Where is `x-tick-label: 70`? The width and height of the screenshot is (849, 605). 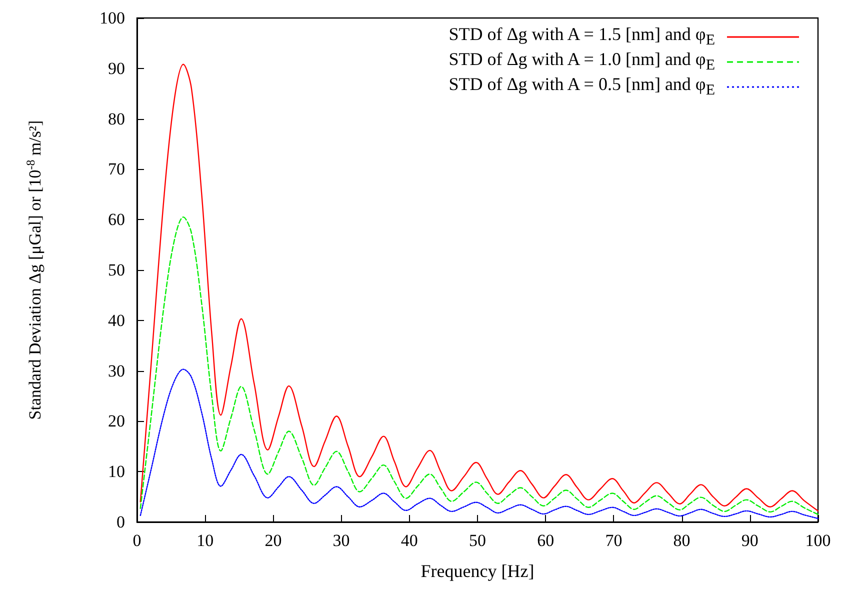 x-tick-label: 70 is located at coordinates (613, 540).